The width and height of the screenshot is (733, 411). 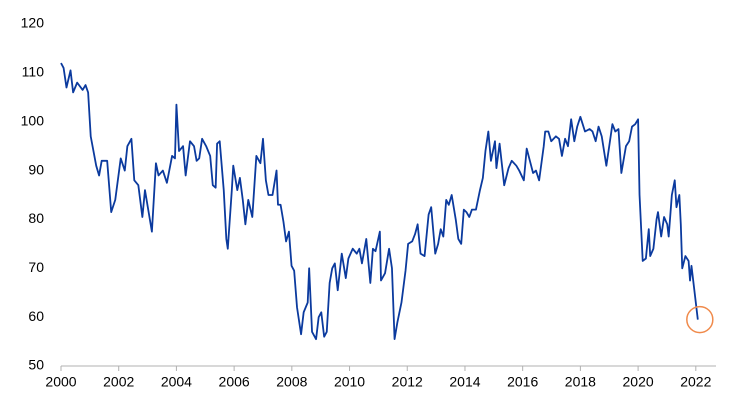 What do you see at coordinates (36, 365) in the screenshot?
I see `y-tick-label: 50` at bounding box center [36, 365].